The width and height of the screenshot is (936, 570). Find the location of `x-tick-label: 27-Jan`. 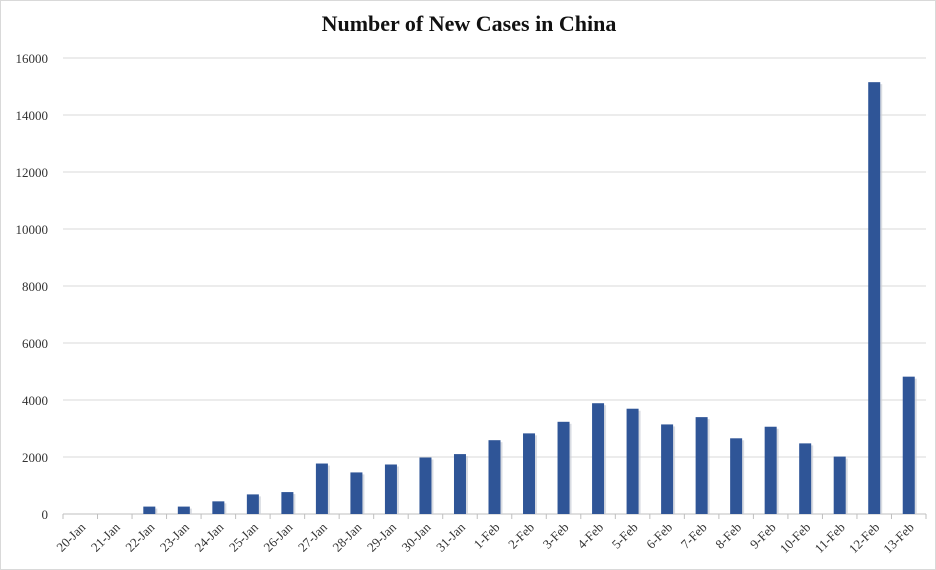

x-tick-label: 27-Jan is located at coordinates (312, 536).